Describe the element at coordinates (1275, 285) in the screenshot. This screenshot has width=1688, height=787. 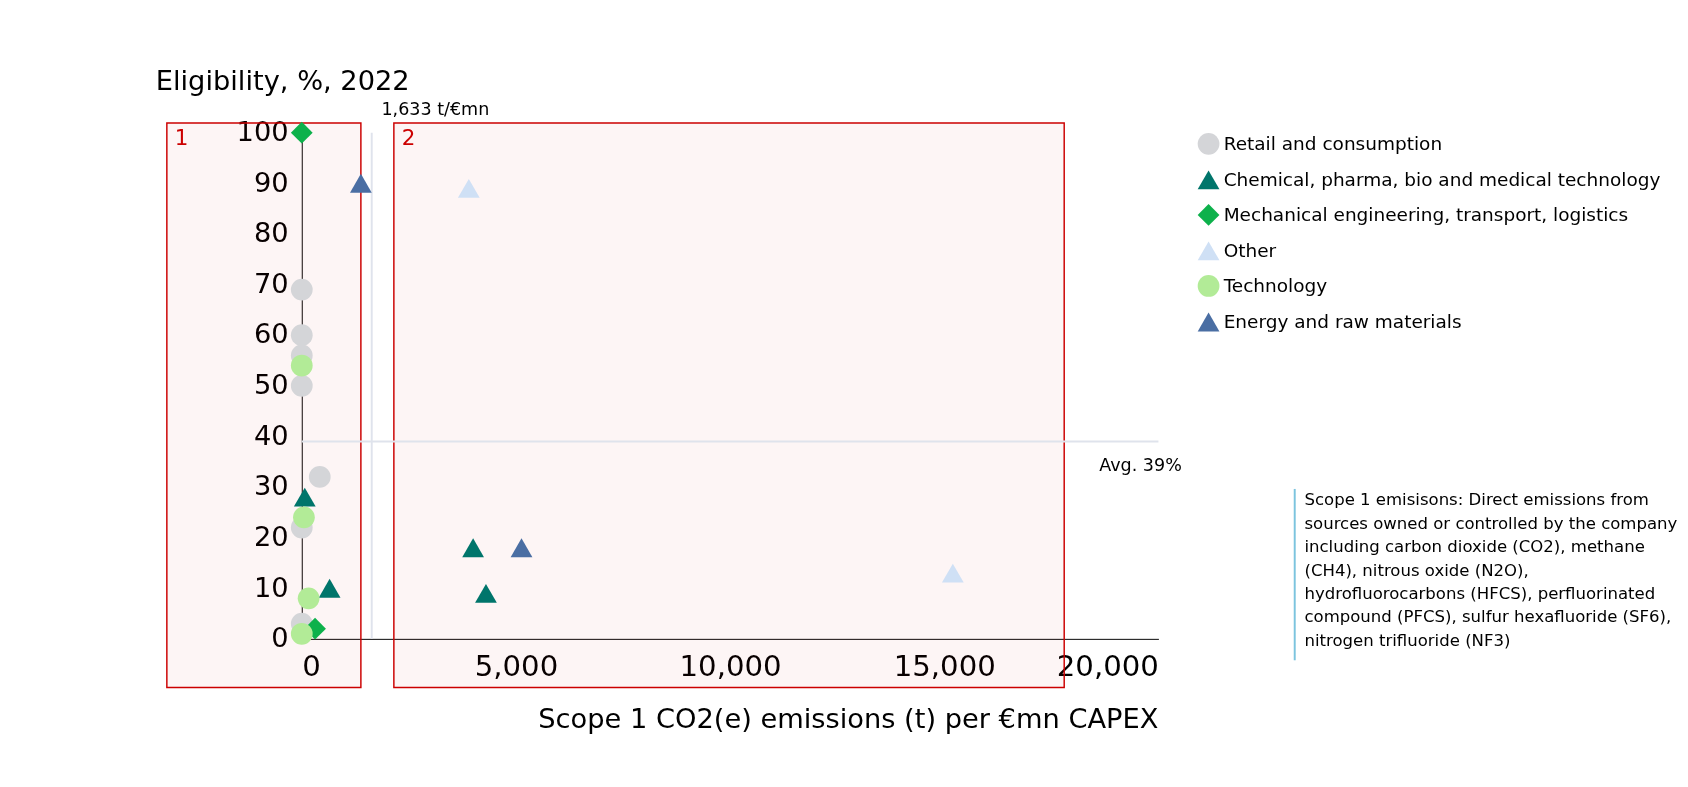
I see `legend-label: Technology` at that location.